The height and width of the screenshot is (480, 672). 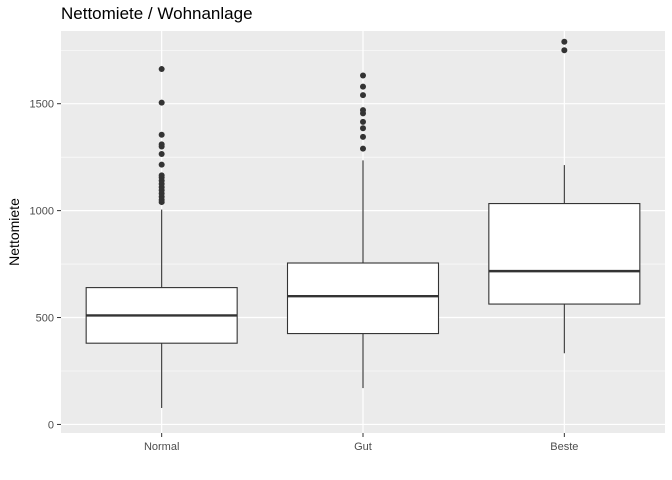 What do you see at coordinates (42, 105) in the screenshot?
I see `y-tick-label: 1500` at bounding box center [42, 105].